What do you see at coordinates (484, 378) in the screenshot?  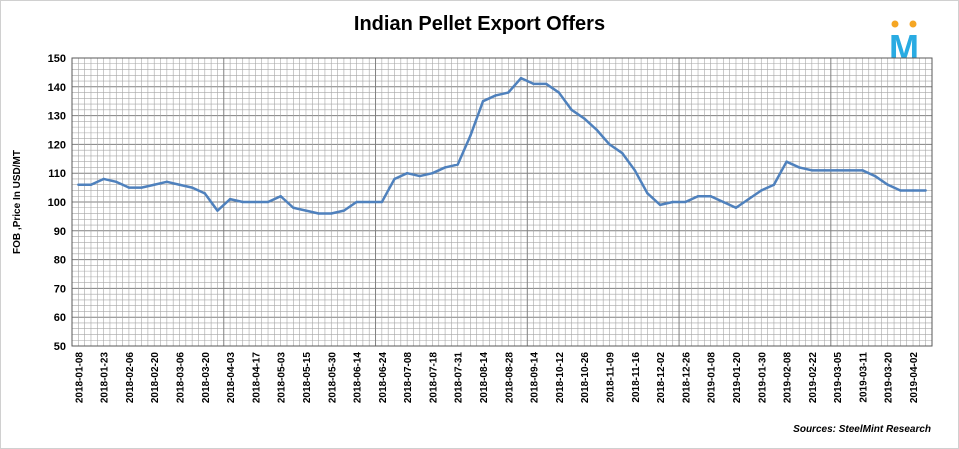 I see `x-tick-label: 2018-08-14` at bounding box center [484, 378].